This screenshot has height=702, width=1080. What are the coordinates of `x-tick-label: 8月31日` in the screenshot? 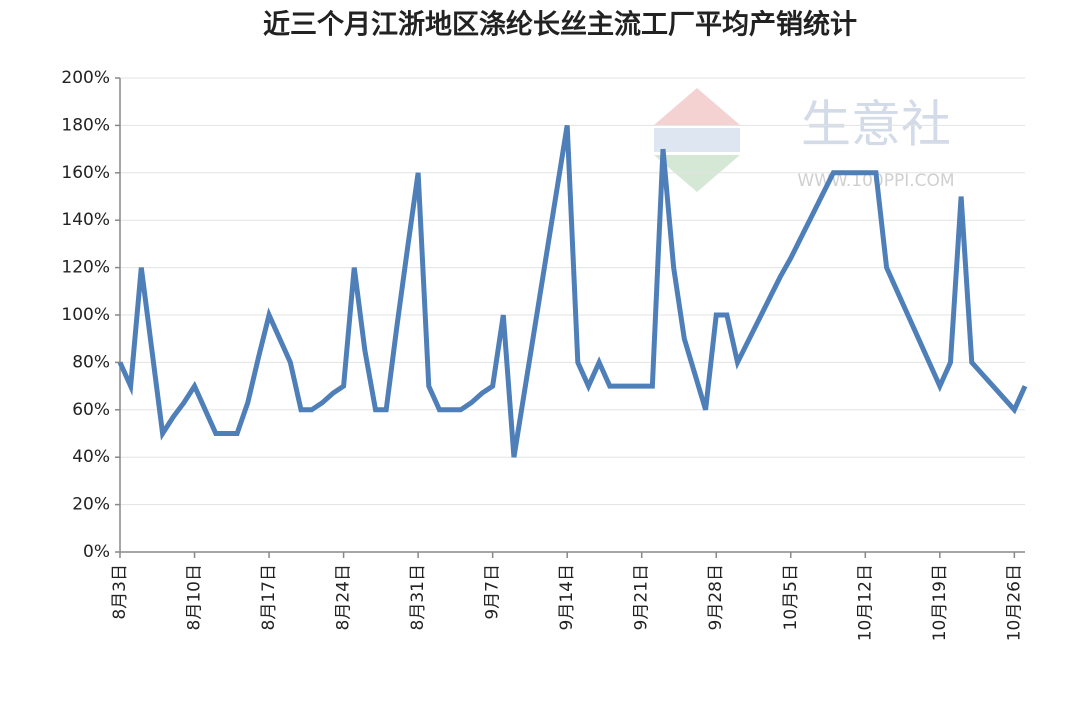 It's located at (418, 597).